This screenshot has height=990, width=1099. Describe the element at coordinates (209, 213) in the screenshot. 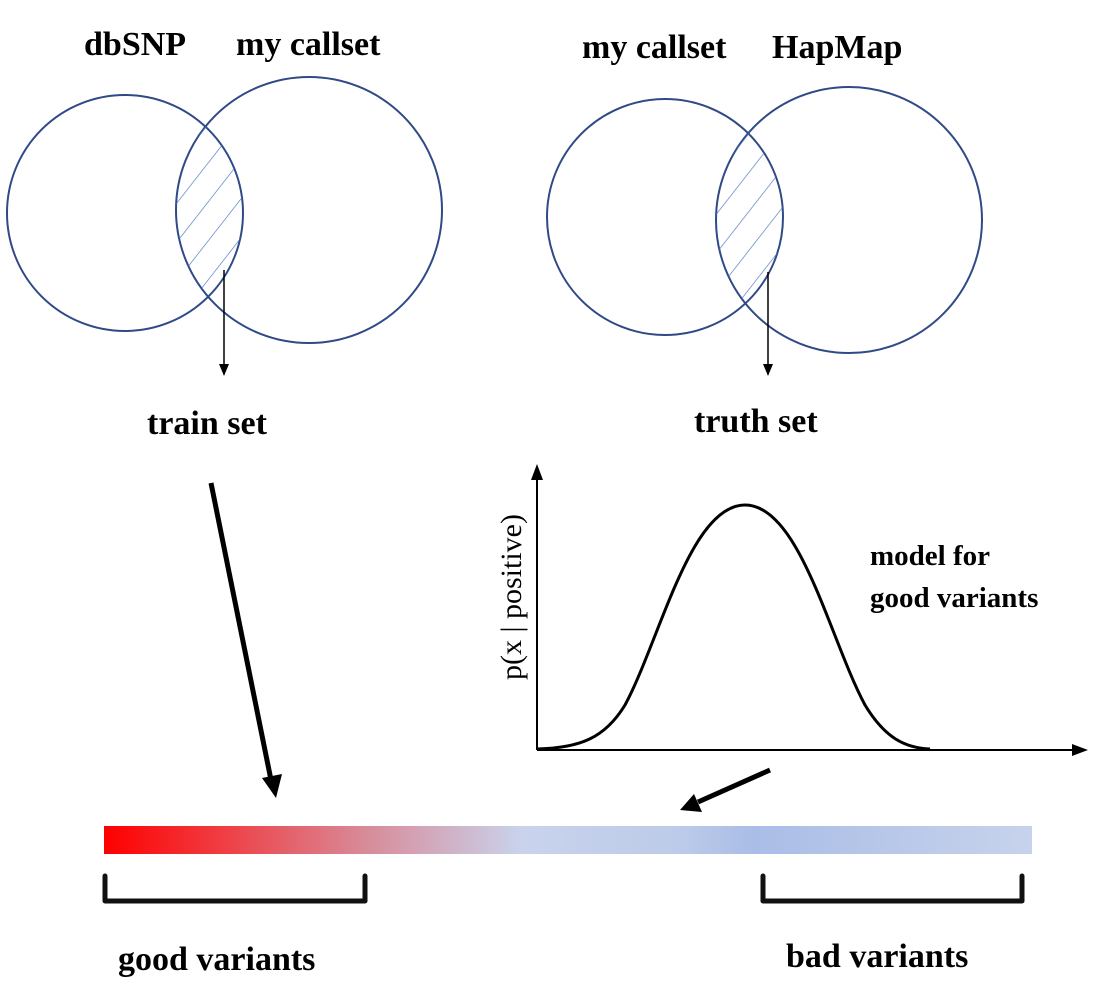

I see `venn-left-intersection` at that location.